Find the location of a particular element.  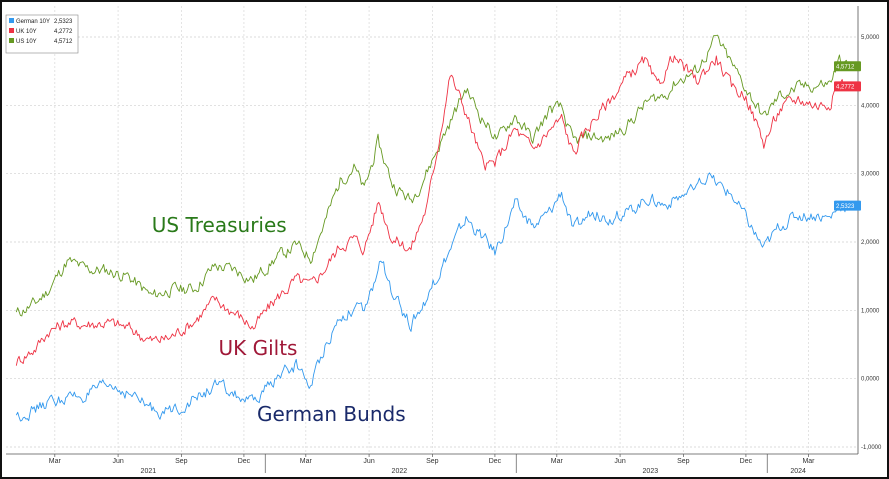

legend-value: 4,2772 is located at coordinates (63, 32).